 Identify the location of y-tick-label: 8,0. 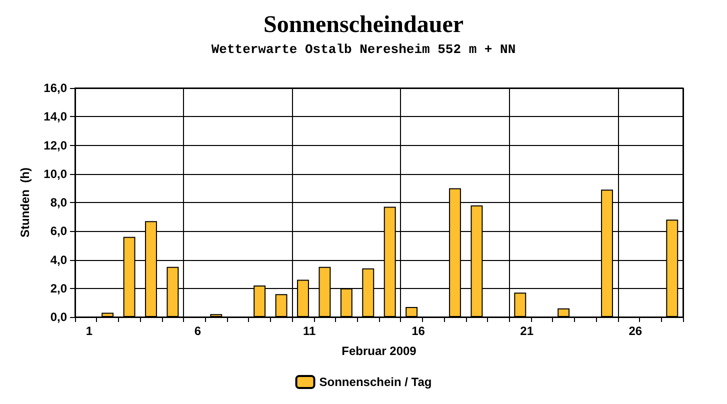
(59, 203).